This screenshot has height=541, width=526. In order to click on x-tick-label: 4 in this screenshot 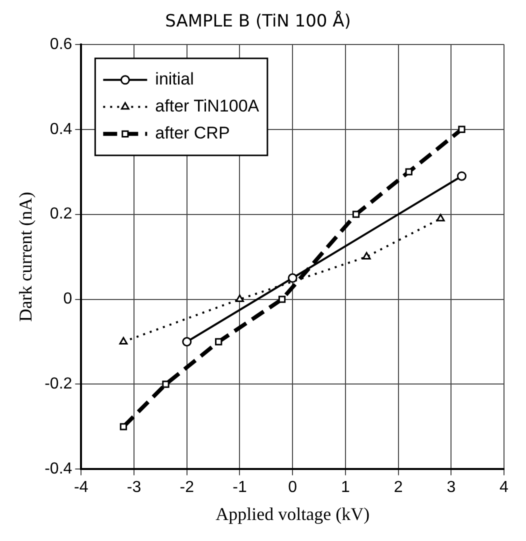, I will do `click(504, 487)`.